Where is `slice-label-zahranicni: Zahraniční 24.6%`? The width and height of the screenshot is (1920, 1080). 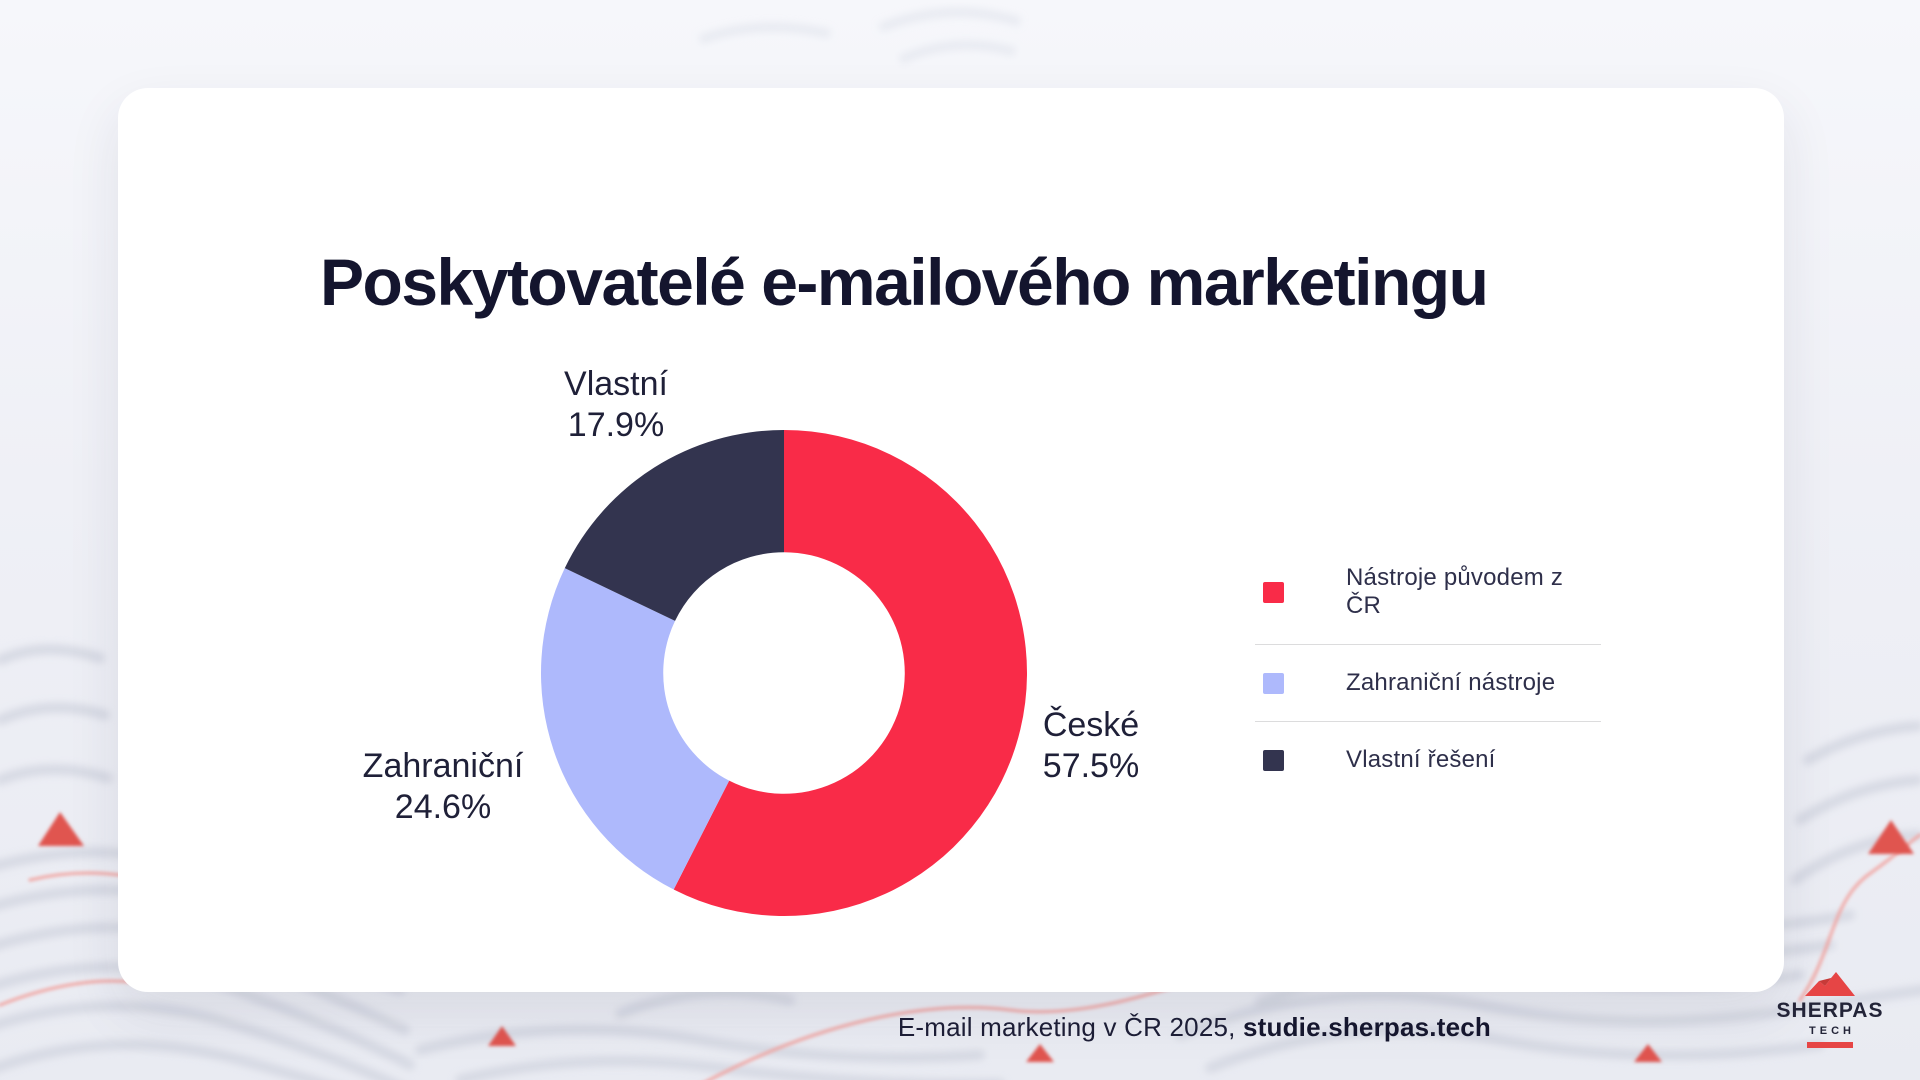 slice-label-zahranicni: Zahraniční 24.6% is located at coordinates (443, 787).